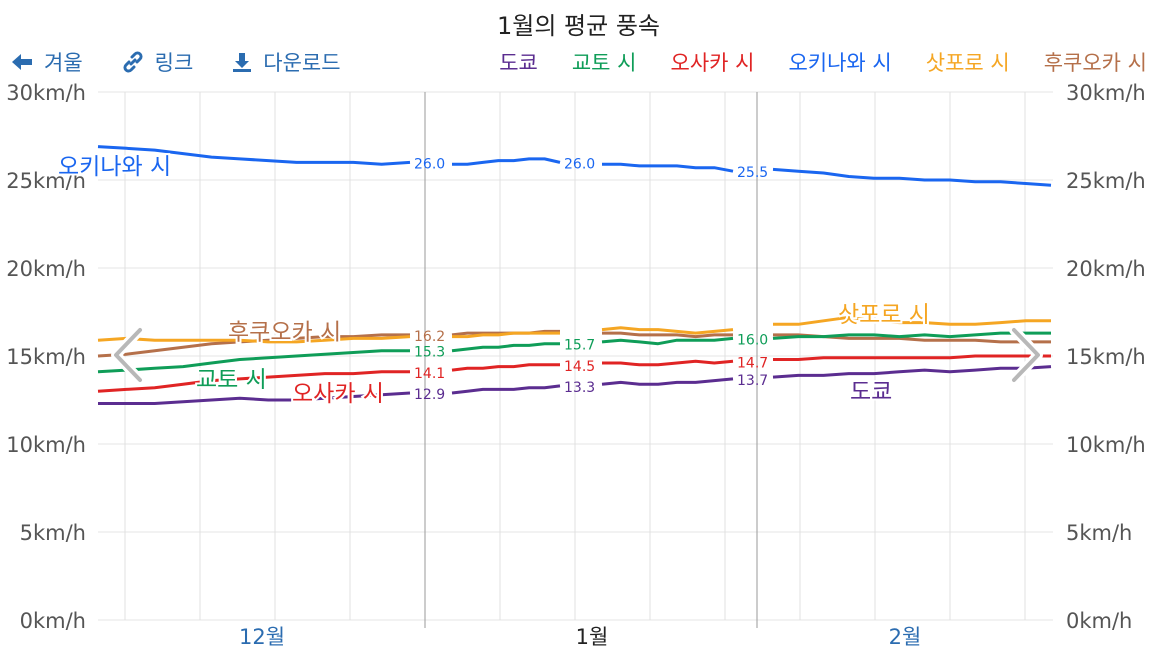 The width and height of the screenshot is (1157, 658). I want to click on toolbar: 겨울 링크 다운로드, so click(194, 62).